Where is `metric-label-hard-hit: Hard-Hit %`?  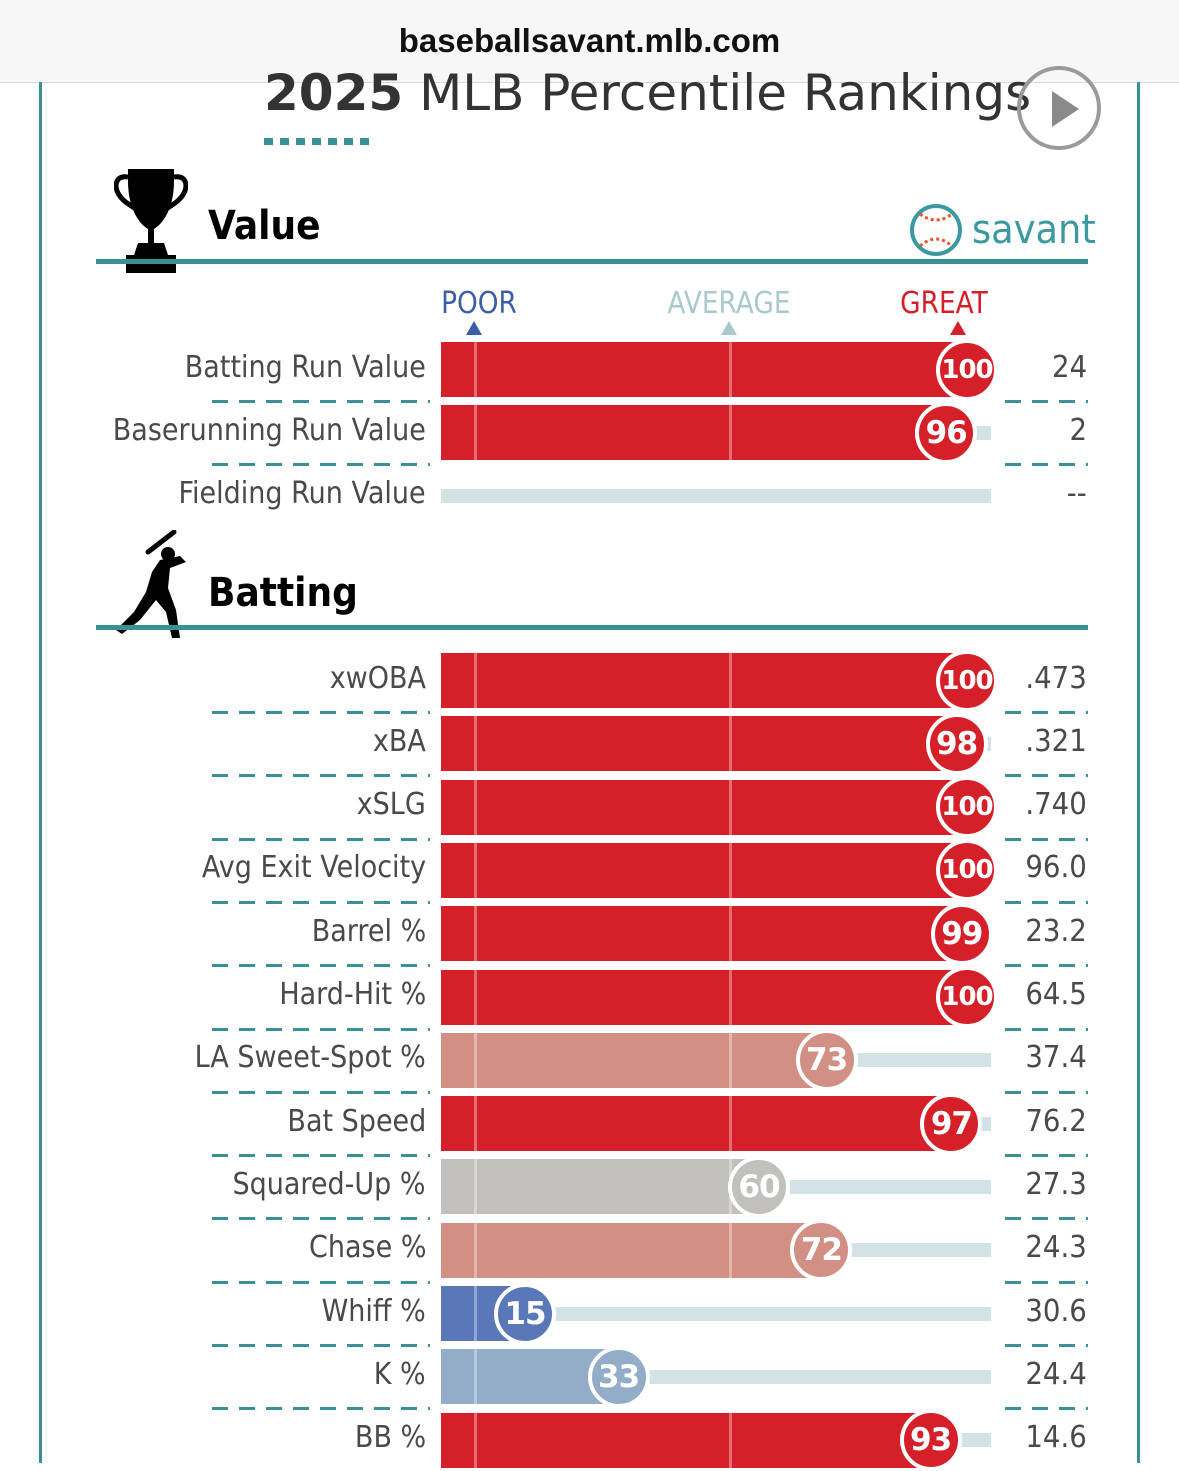
metric-label-hard-hit: Hard-Hit % is located at coordinates (352, 994).